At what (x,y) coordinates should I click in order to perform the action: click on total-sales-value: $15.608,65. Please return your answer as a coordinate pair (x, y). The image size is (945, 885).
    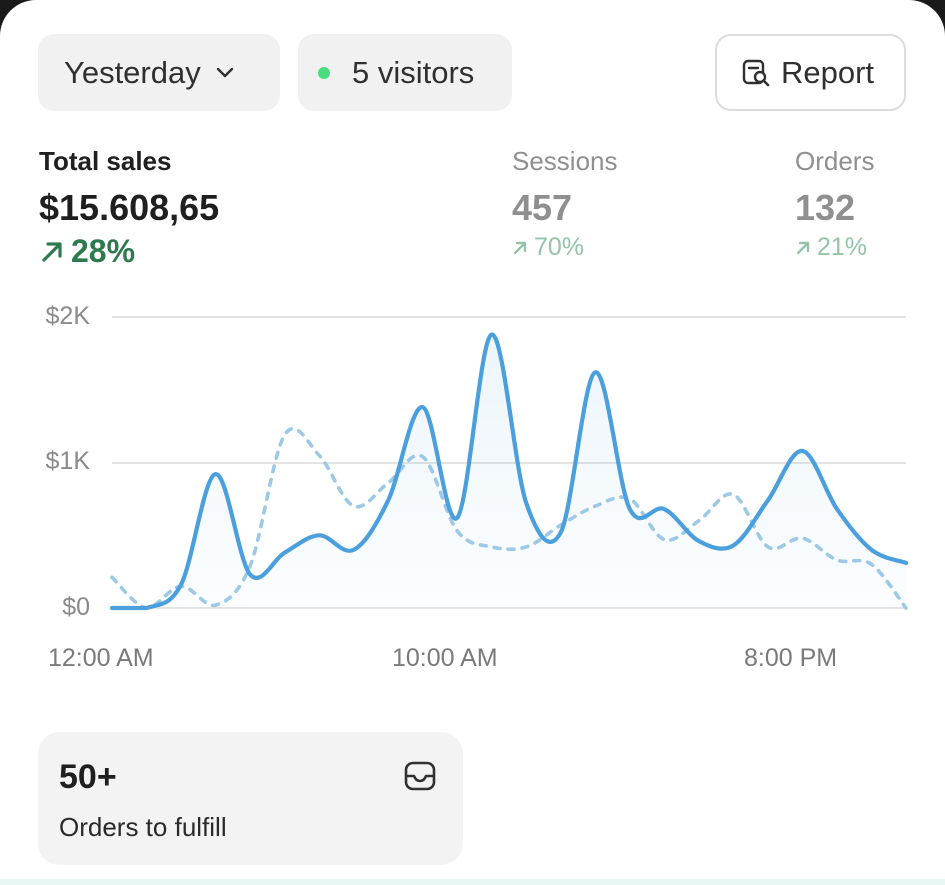
    Looking at the image, I should click on (129, 207).